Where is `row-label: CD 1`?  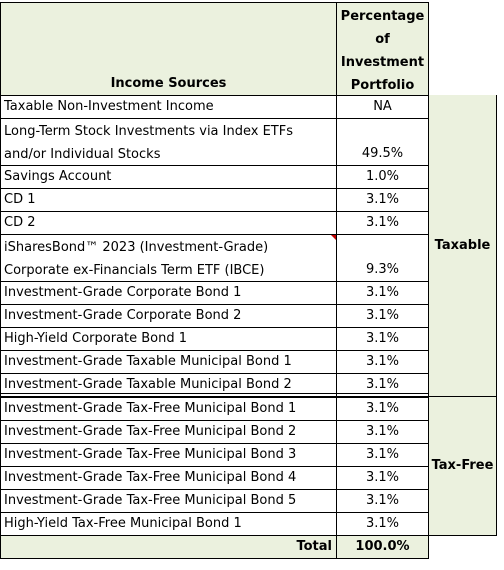 row-label: CD 1 is located at coordinates (20, 199).